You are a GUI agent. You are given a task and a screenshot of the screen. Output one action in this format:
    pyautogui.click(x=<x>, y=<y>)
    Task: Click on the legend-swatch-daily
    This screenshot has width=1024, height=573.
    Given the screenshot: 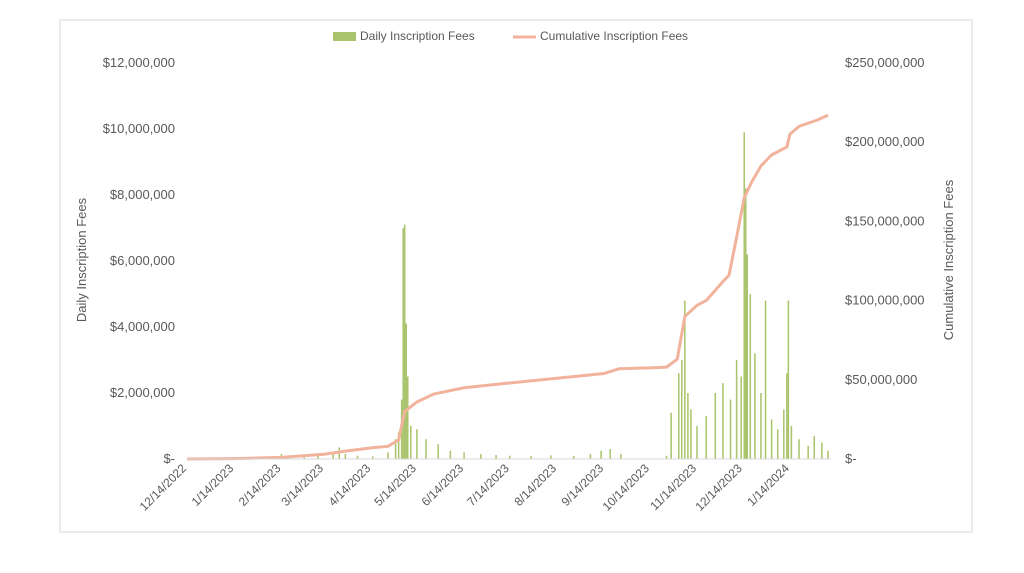 What is the action you would take?
    pyautogui.click(x=344, y=36)
    